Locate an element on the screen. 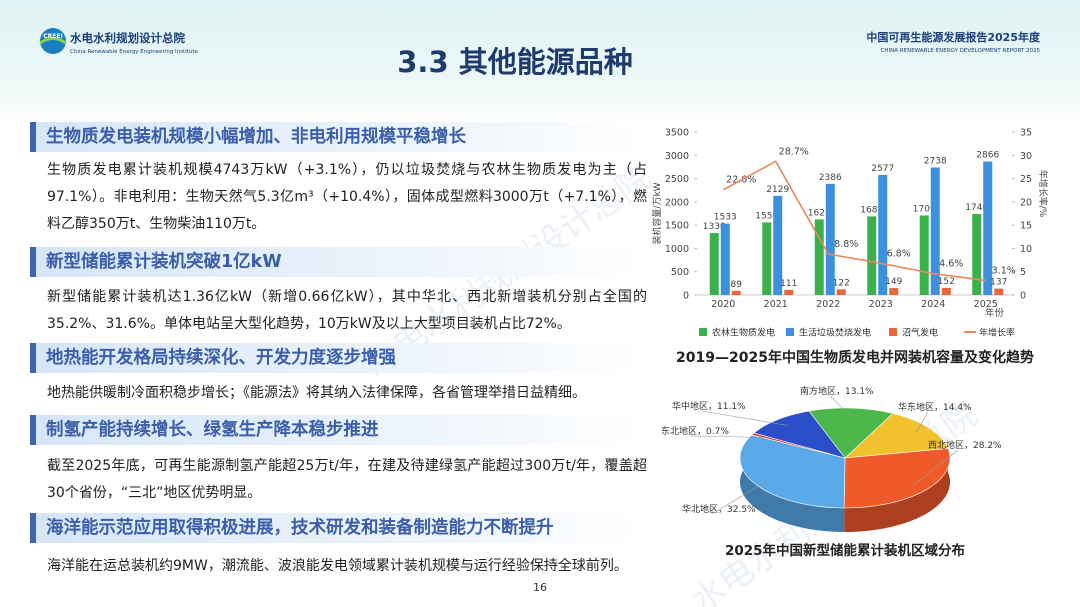 This screenshot has height=607, width=1080. pie-label-value-label: 14.4% is located at coordinates (957, 408).